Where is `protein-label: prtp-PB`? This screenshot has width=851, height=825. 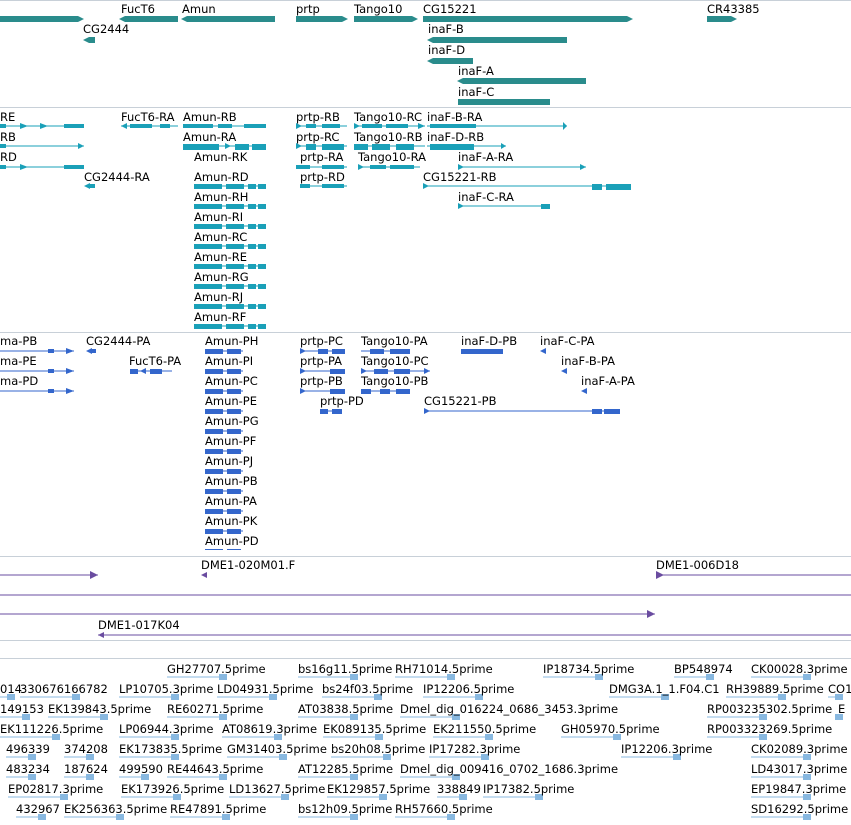
protein-label: prtp-PB is located at coordinates (321, 381).